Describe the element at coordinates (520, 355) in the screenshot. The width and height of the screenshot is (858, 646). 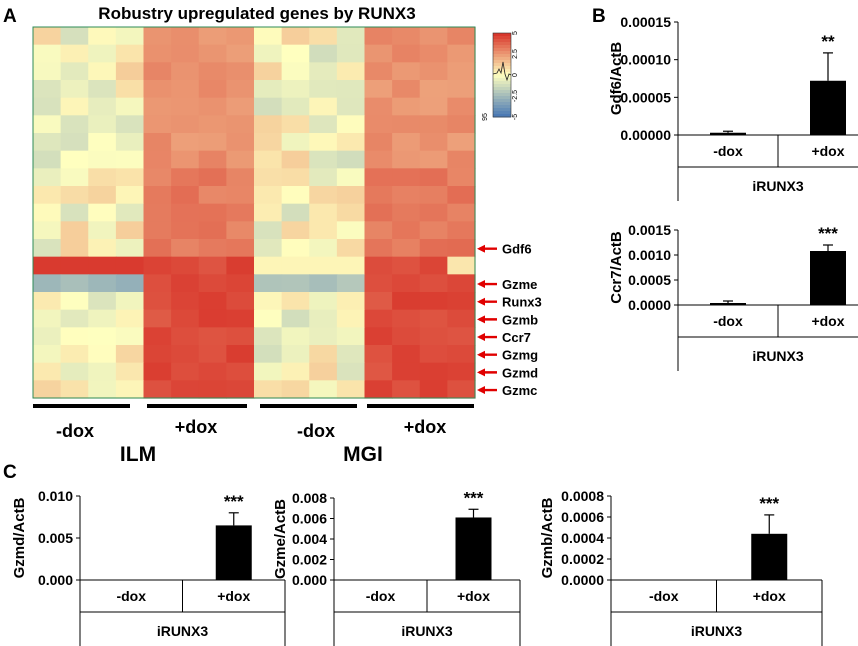
I see `gene-label-gzmg: Gzmg` at that location.